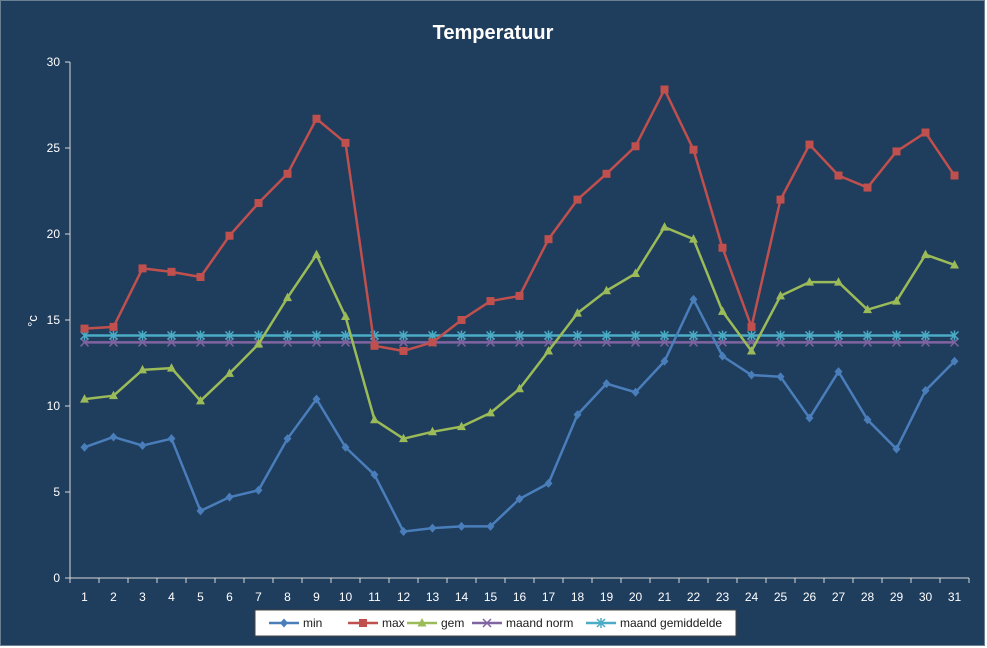  I want to click on x-tick-label: 24, so click(752, 597).